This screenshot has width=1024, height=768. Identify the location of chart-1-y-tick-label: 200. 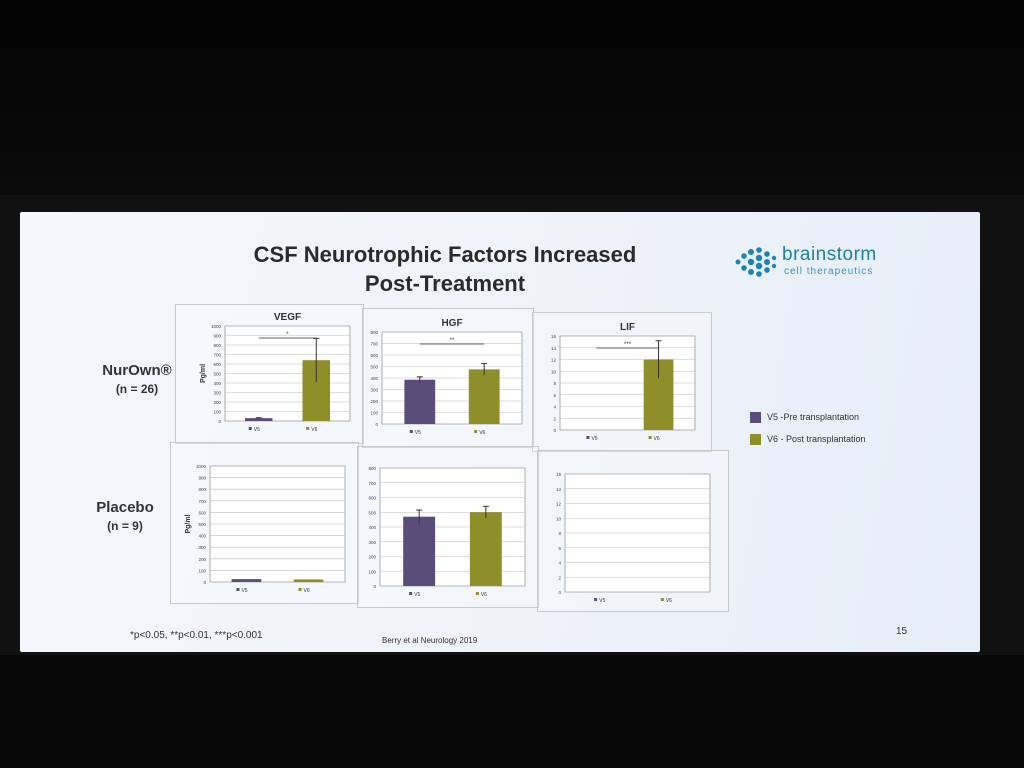
(217, 402).